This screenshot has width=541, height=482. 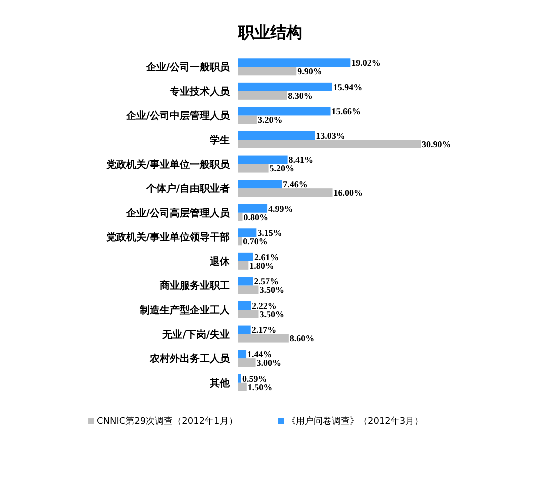 I want to click on data-label: 8.30%, so click(x=300, y=95).